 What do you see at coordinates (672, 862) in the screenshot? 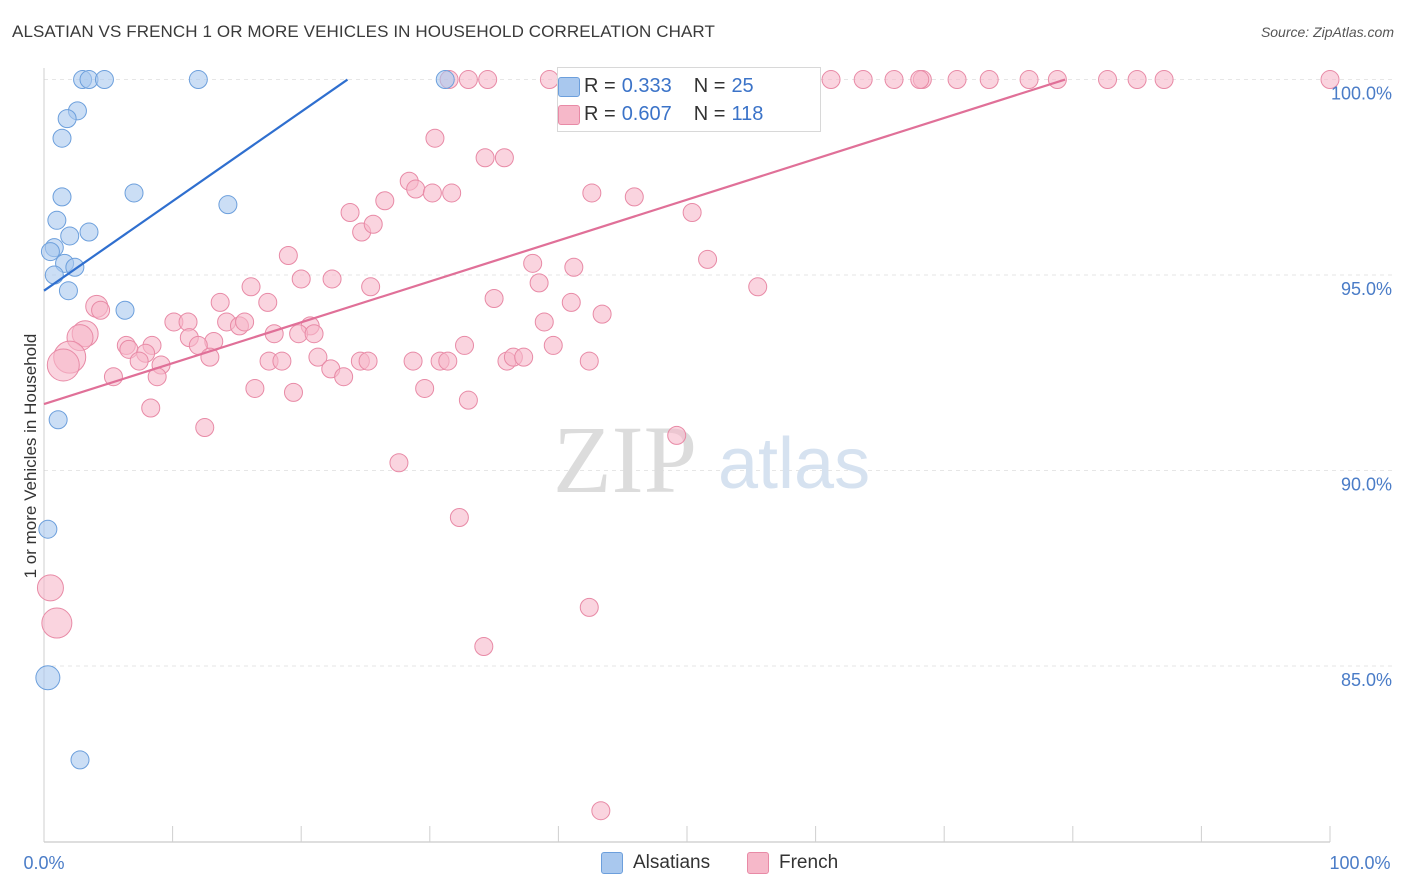
I see `alsatians-legend-label: Alsatians` at bounding box center [672, 862].